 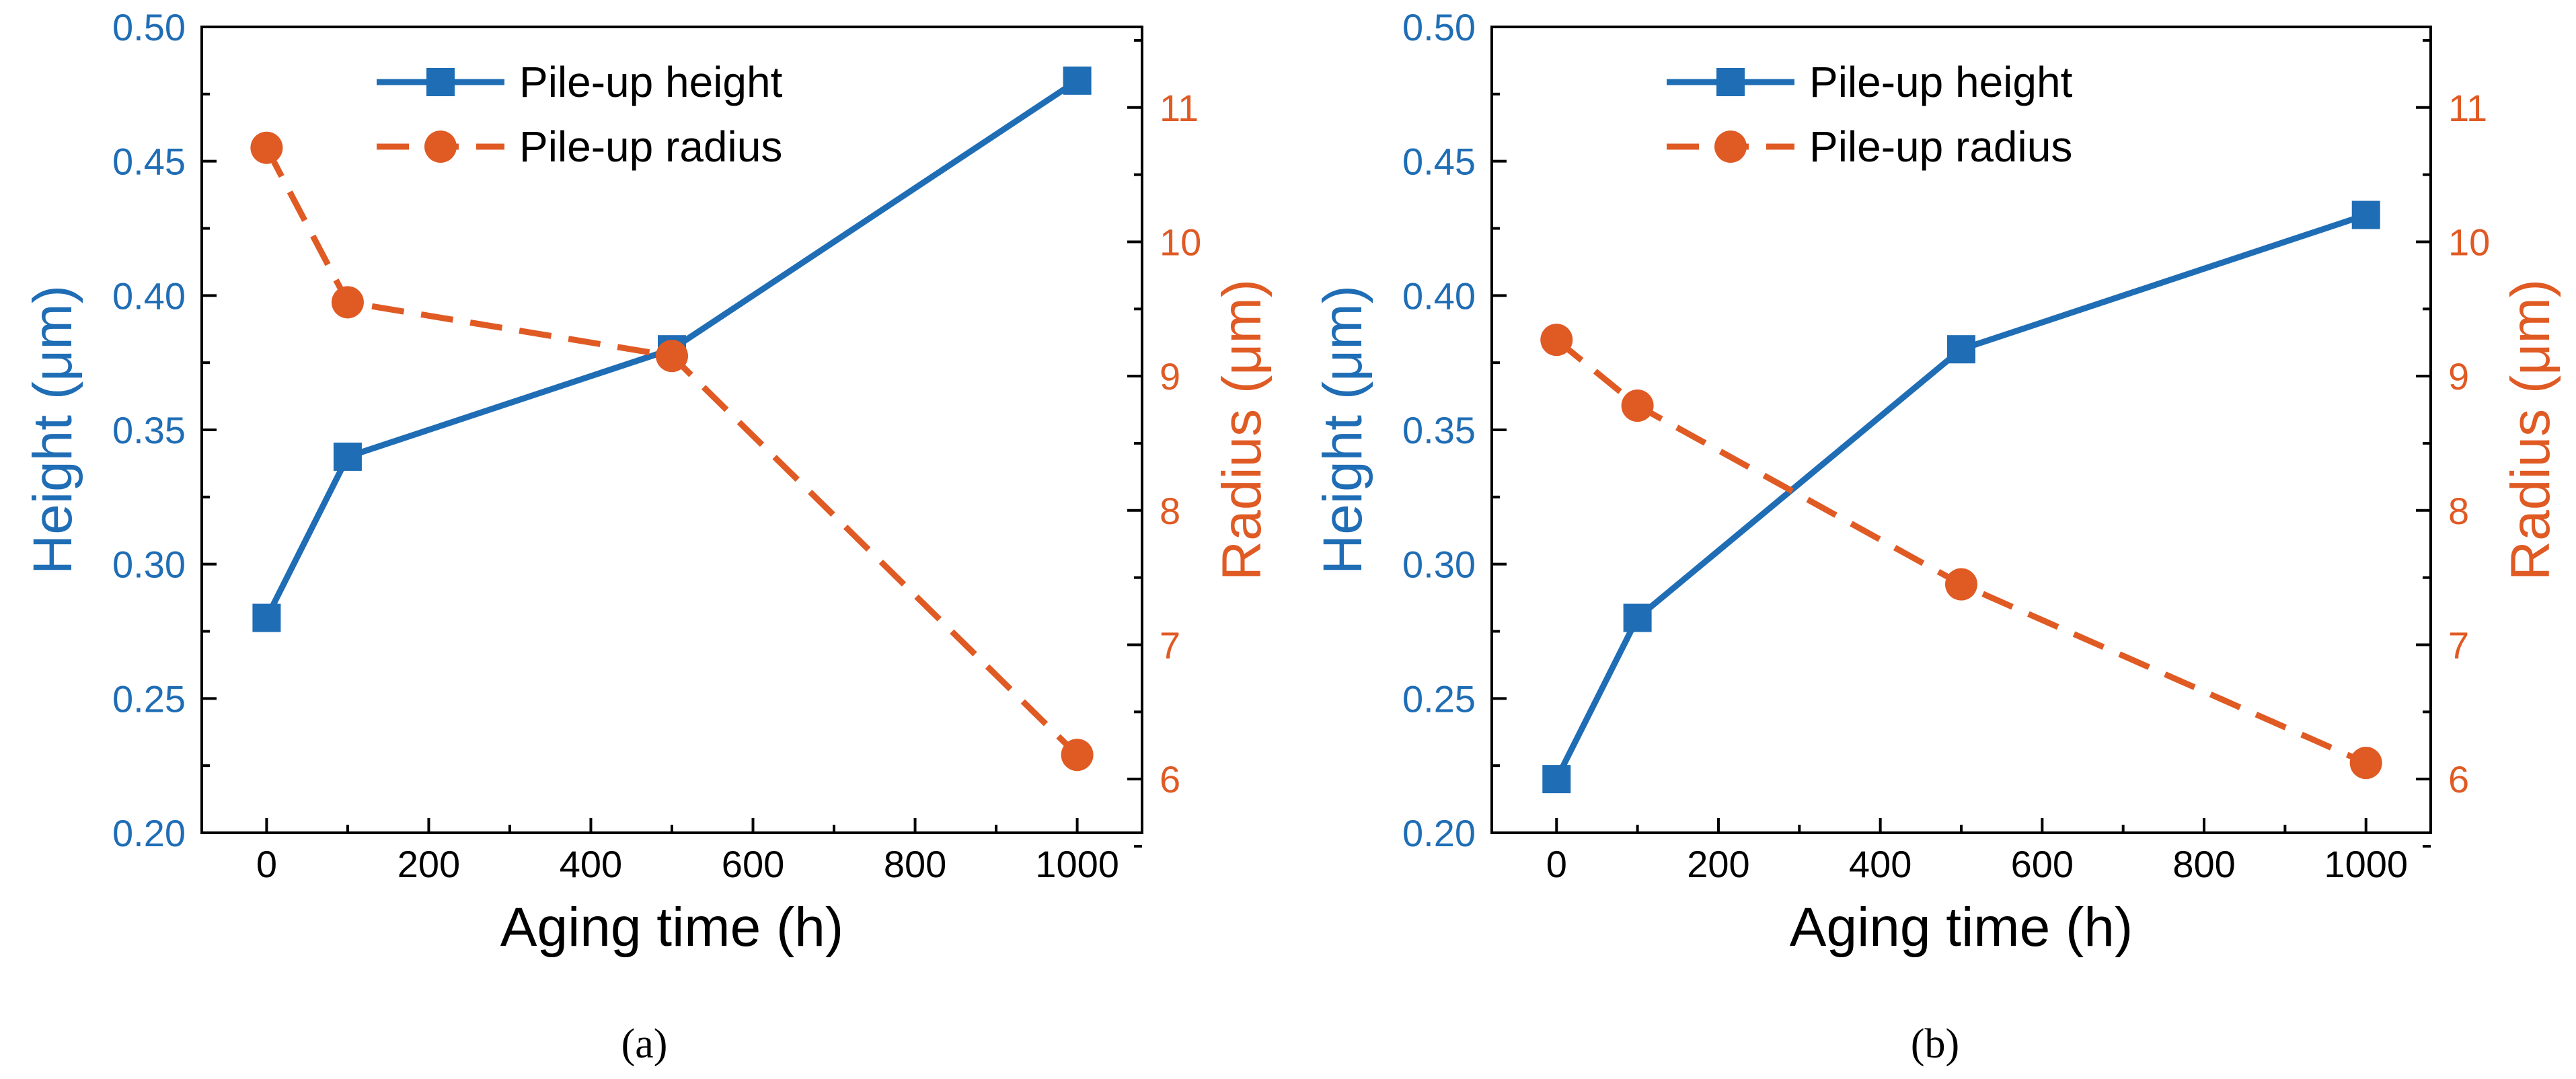 I want to click on panel-label: (a), so click(x=644, y=1044).